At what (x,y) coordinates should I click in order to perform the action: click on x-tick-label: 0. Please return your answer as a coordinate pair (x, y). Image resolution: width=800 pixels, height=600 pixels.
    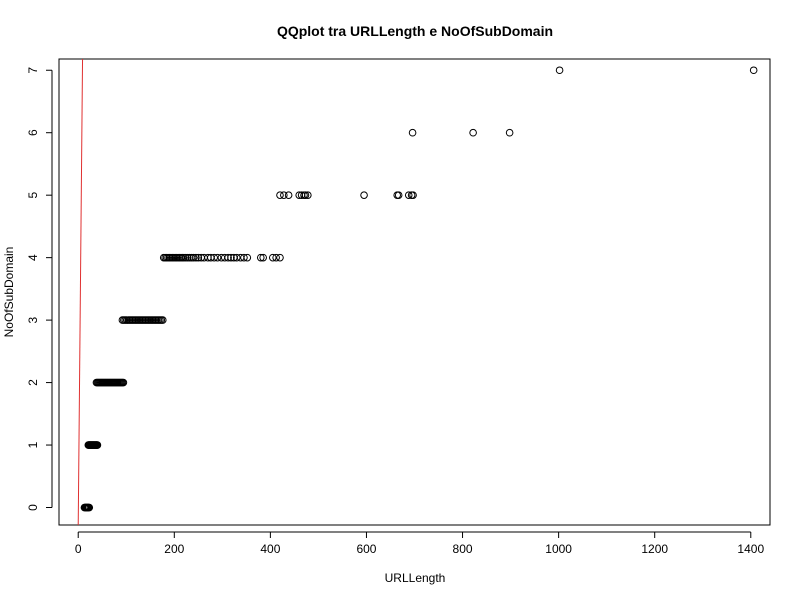
    Looking at the image, I should click on (78, 549).